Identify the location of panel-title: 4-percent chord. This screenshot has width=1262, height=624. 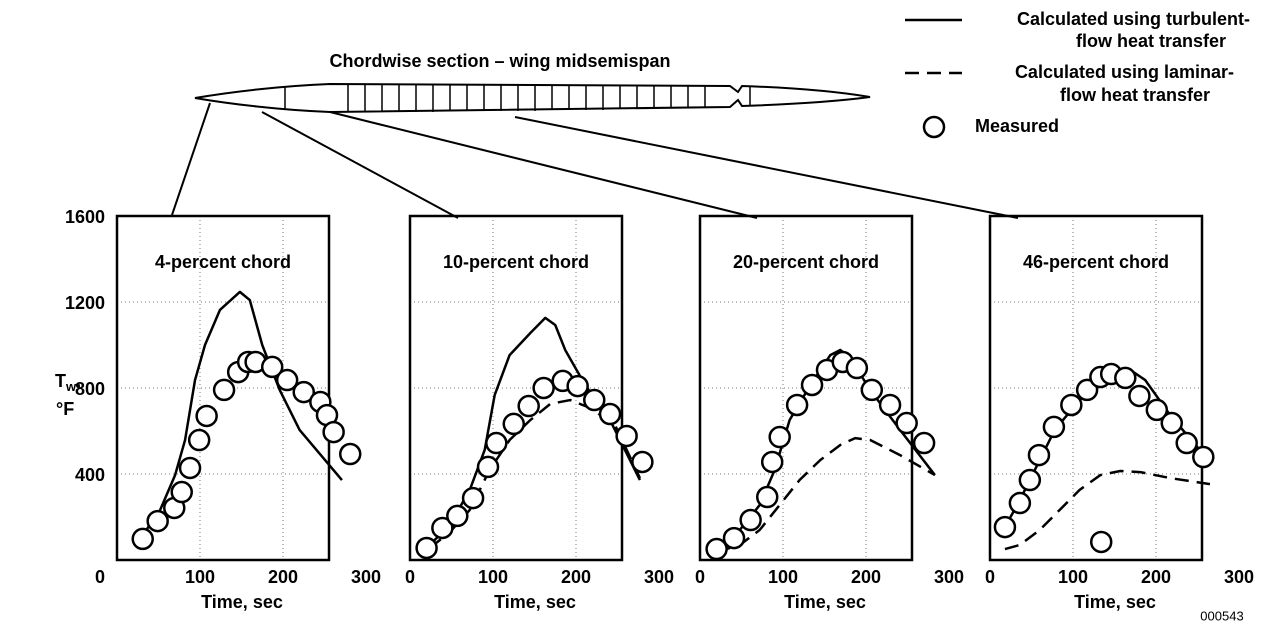
(223, 262).